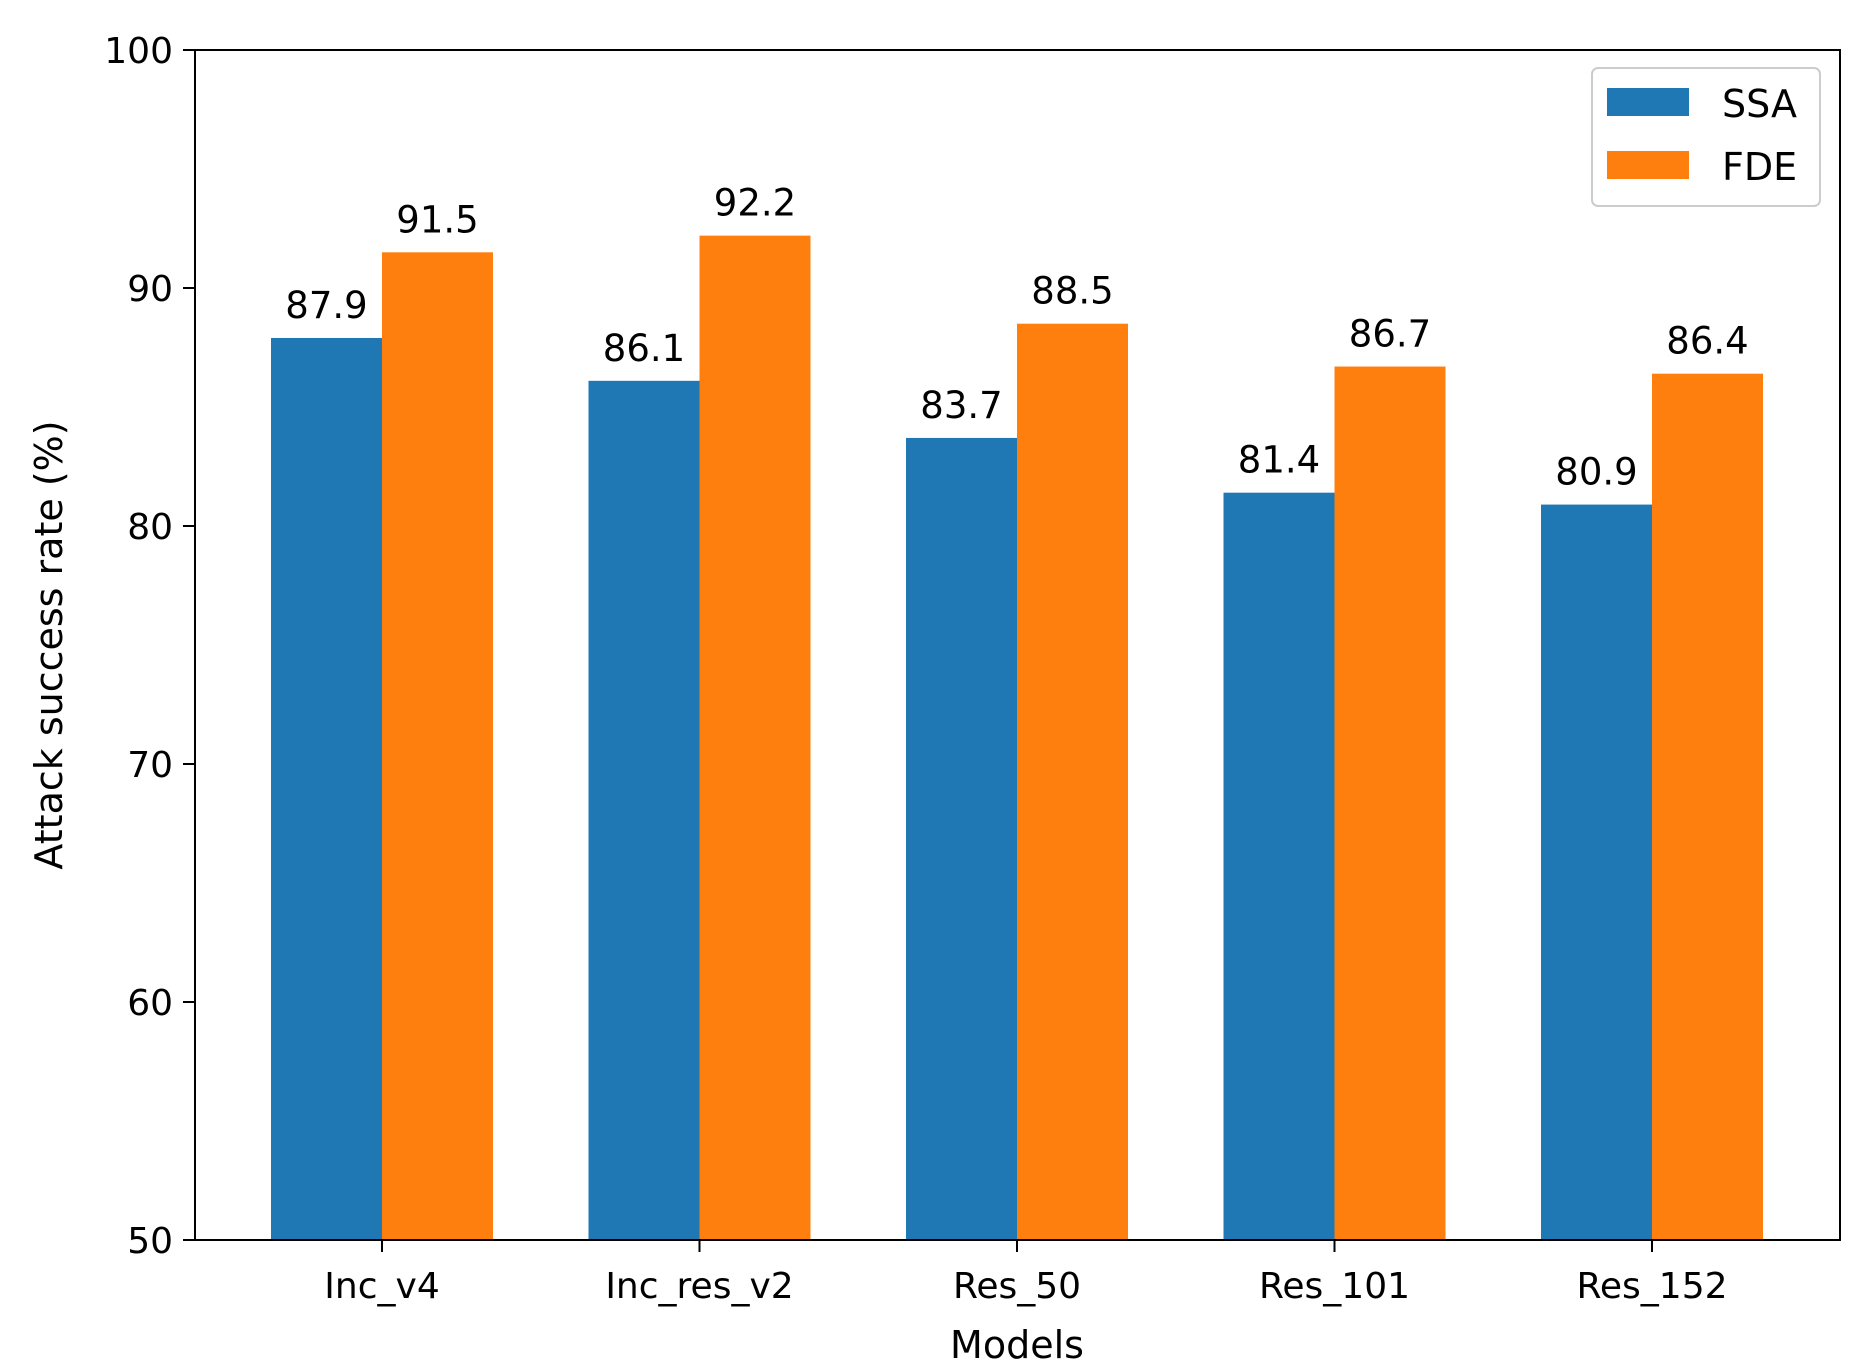 The image size is (1857, 1367). Describe the element at coordinates (437, 219) in the screenshot. I see `value-label-fde-inc-v4: 91.5` at that location.